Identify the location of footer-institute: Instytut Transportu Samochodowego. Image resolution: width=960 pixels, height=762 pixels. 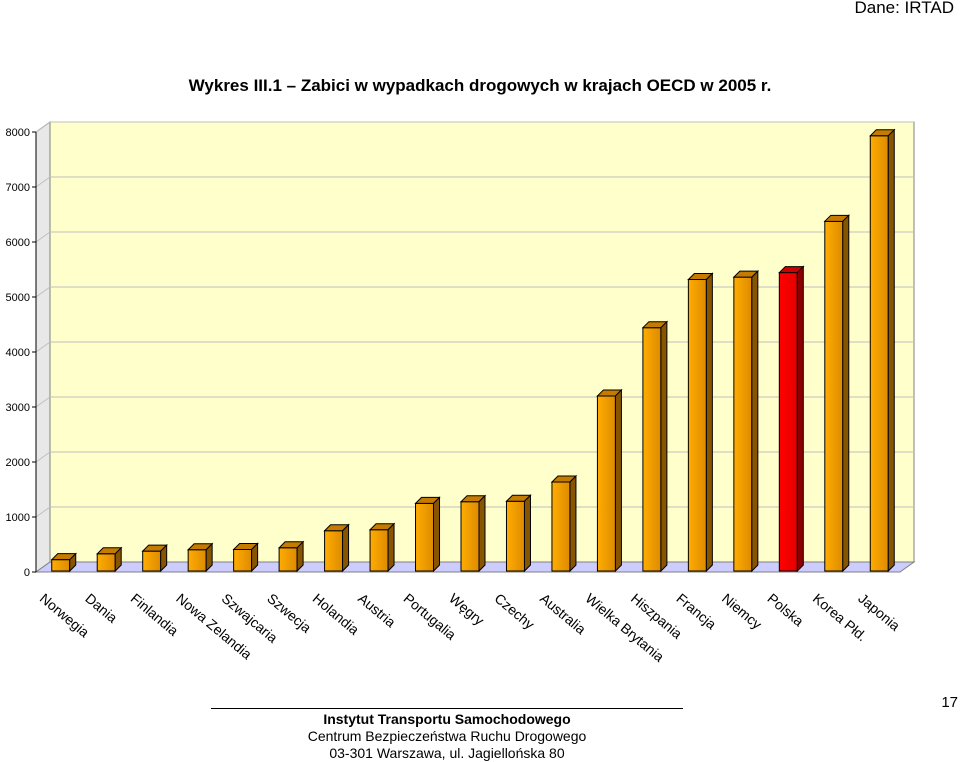
(447, 719).